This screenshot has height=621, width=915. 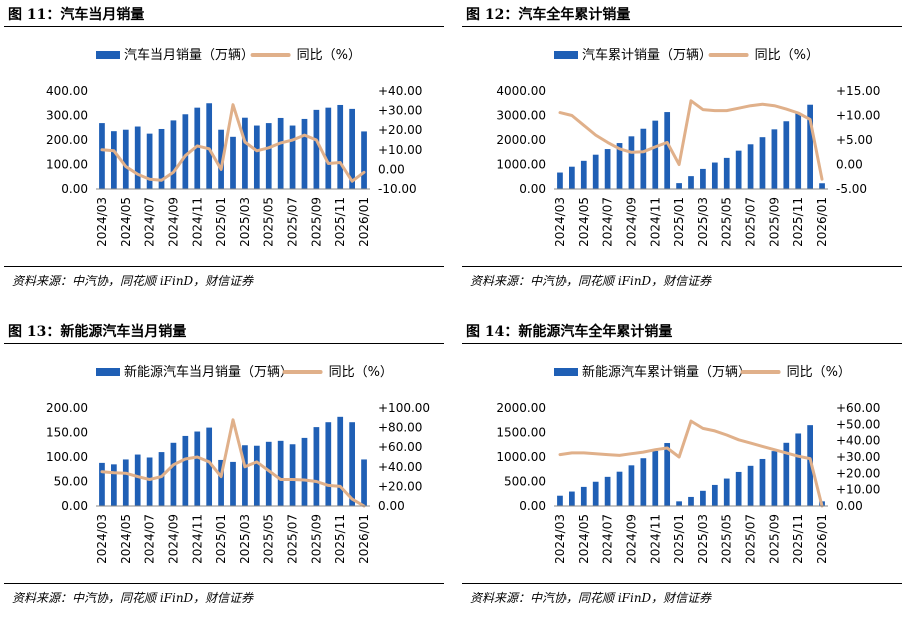 What do you see at coordinates (849, 165) in the screenshot?
I see `y-right-tick-label: 0.00` at bounding box center [849, 165].